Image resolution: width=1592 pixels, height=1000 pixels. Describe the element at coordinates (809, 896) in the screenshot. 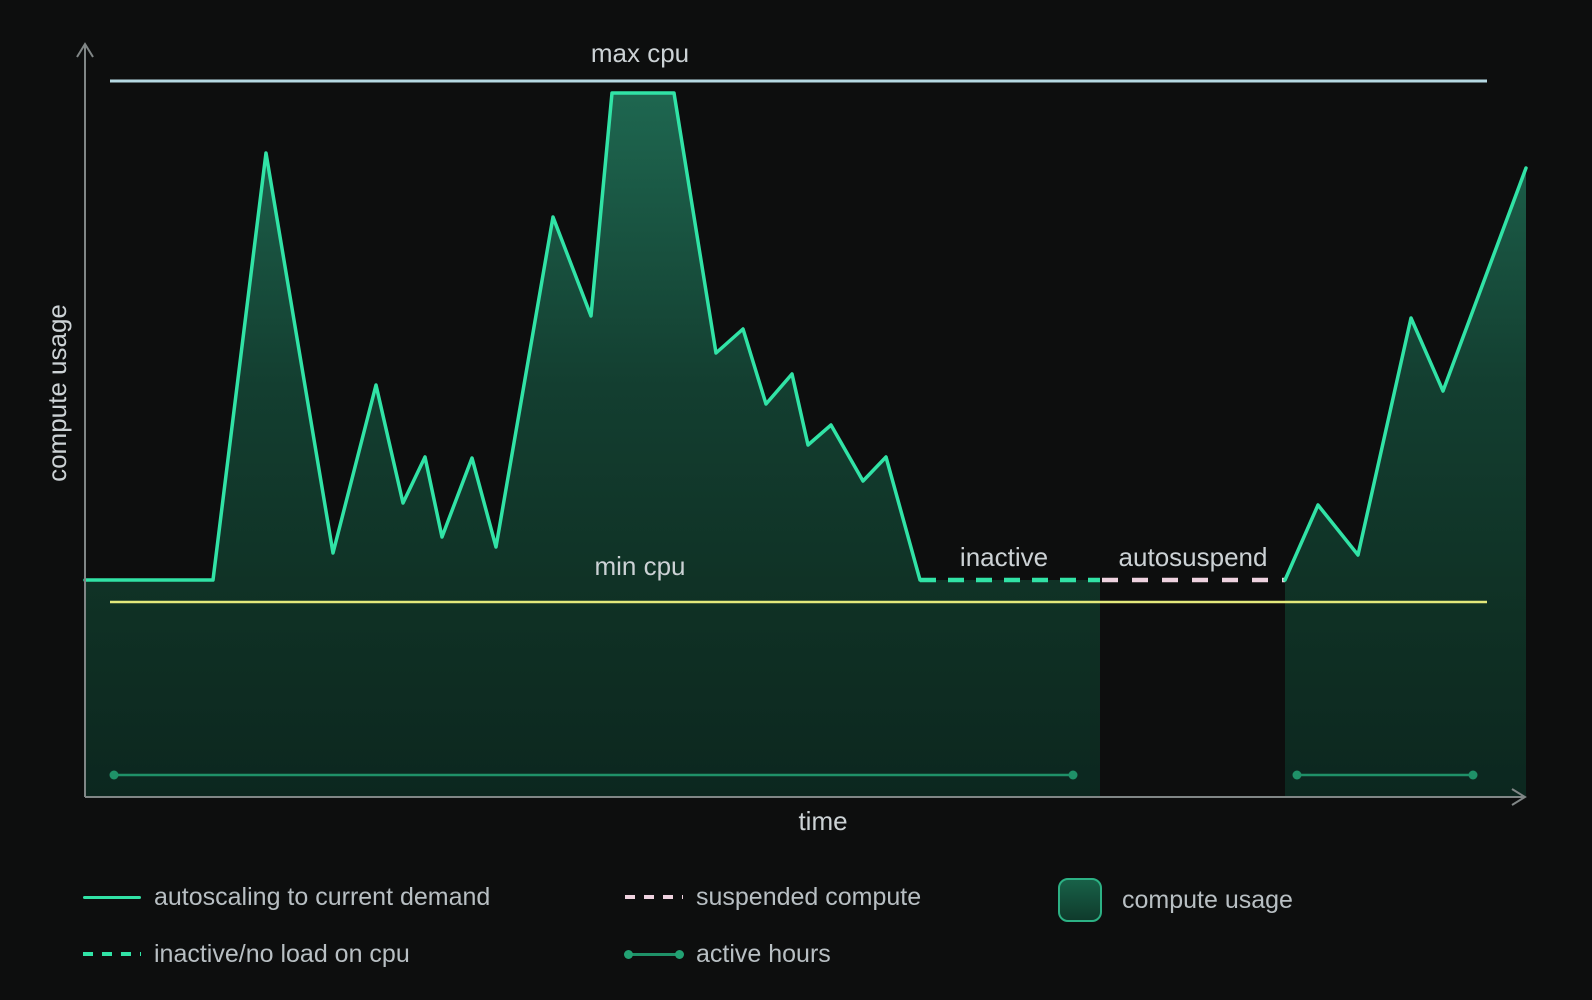

I see `legend-label: suspended compute` at that location.